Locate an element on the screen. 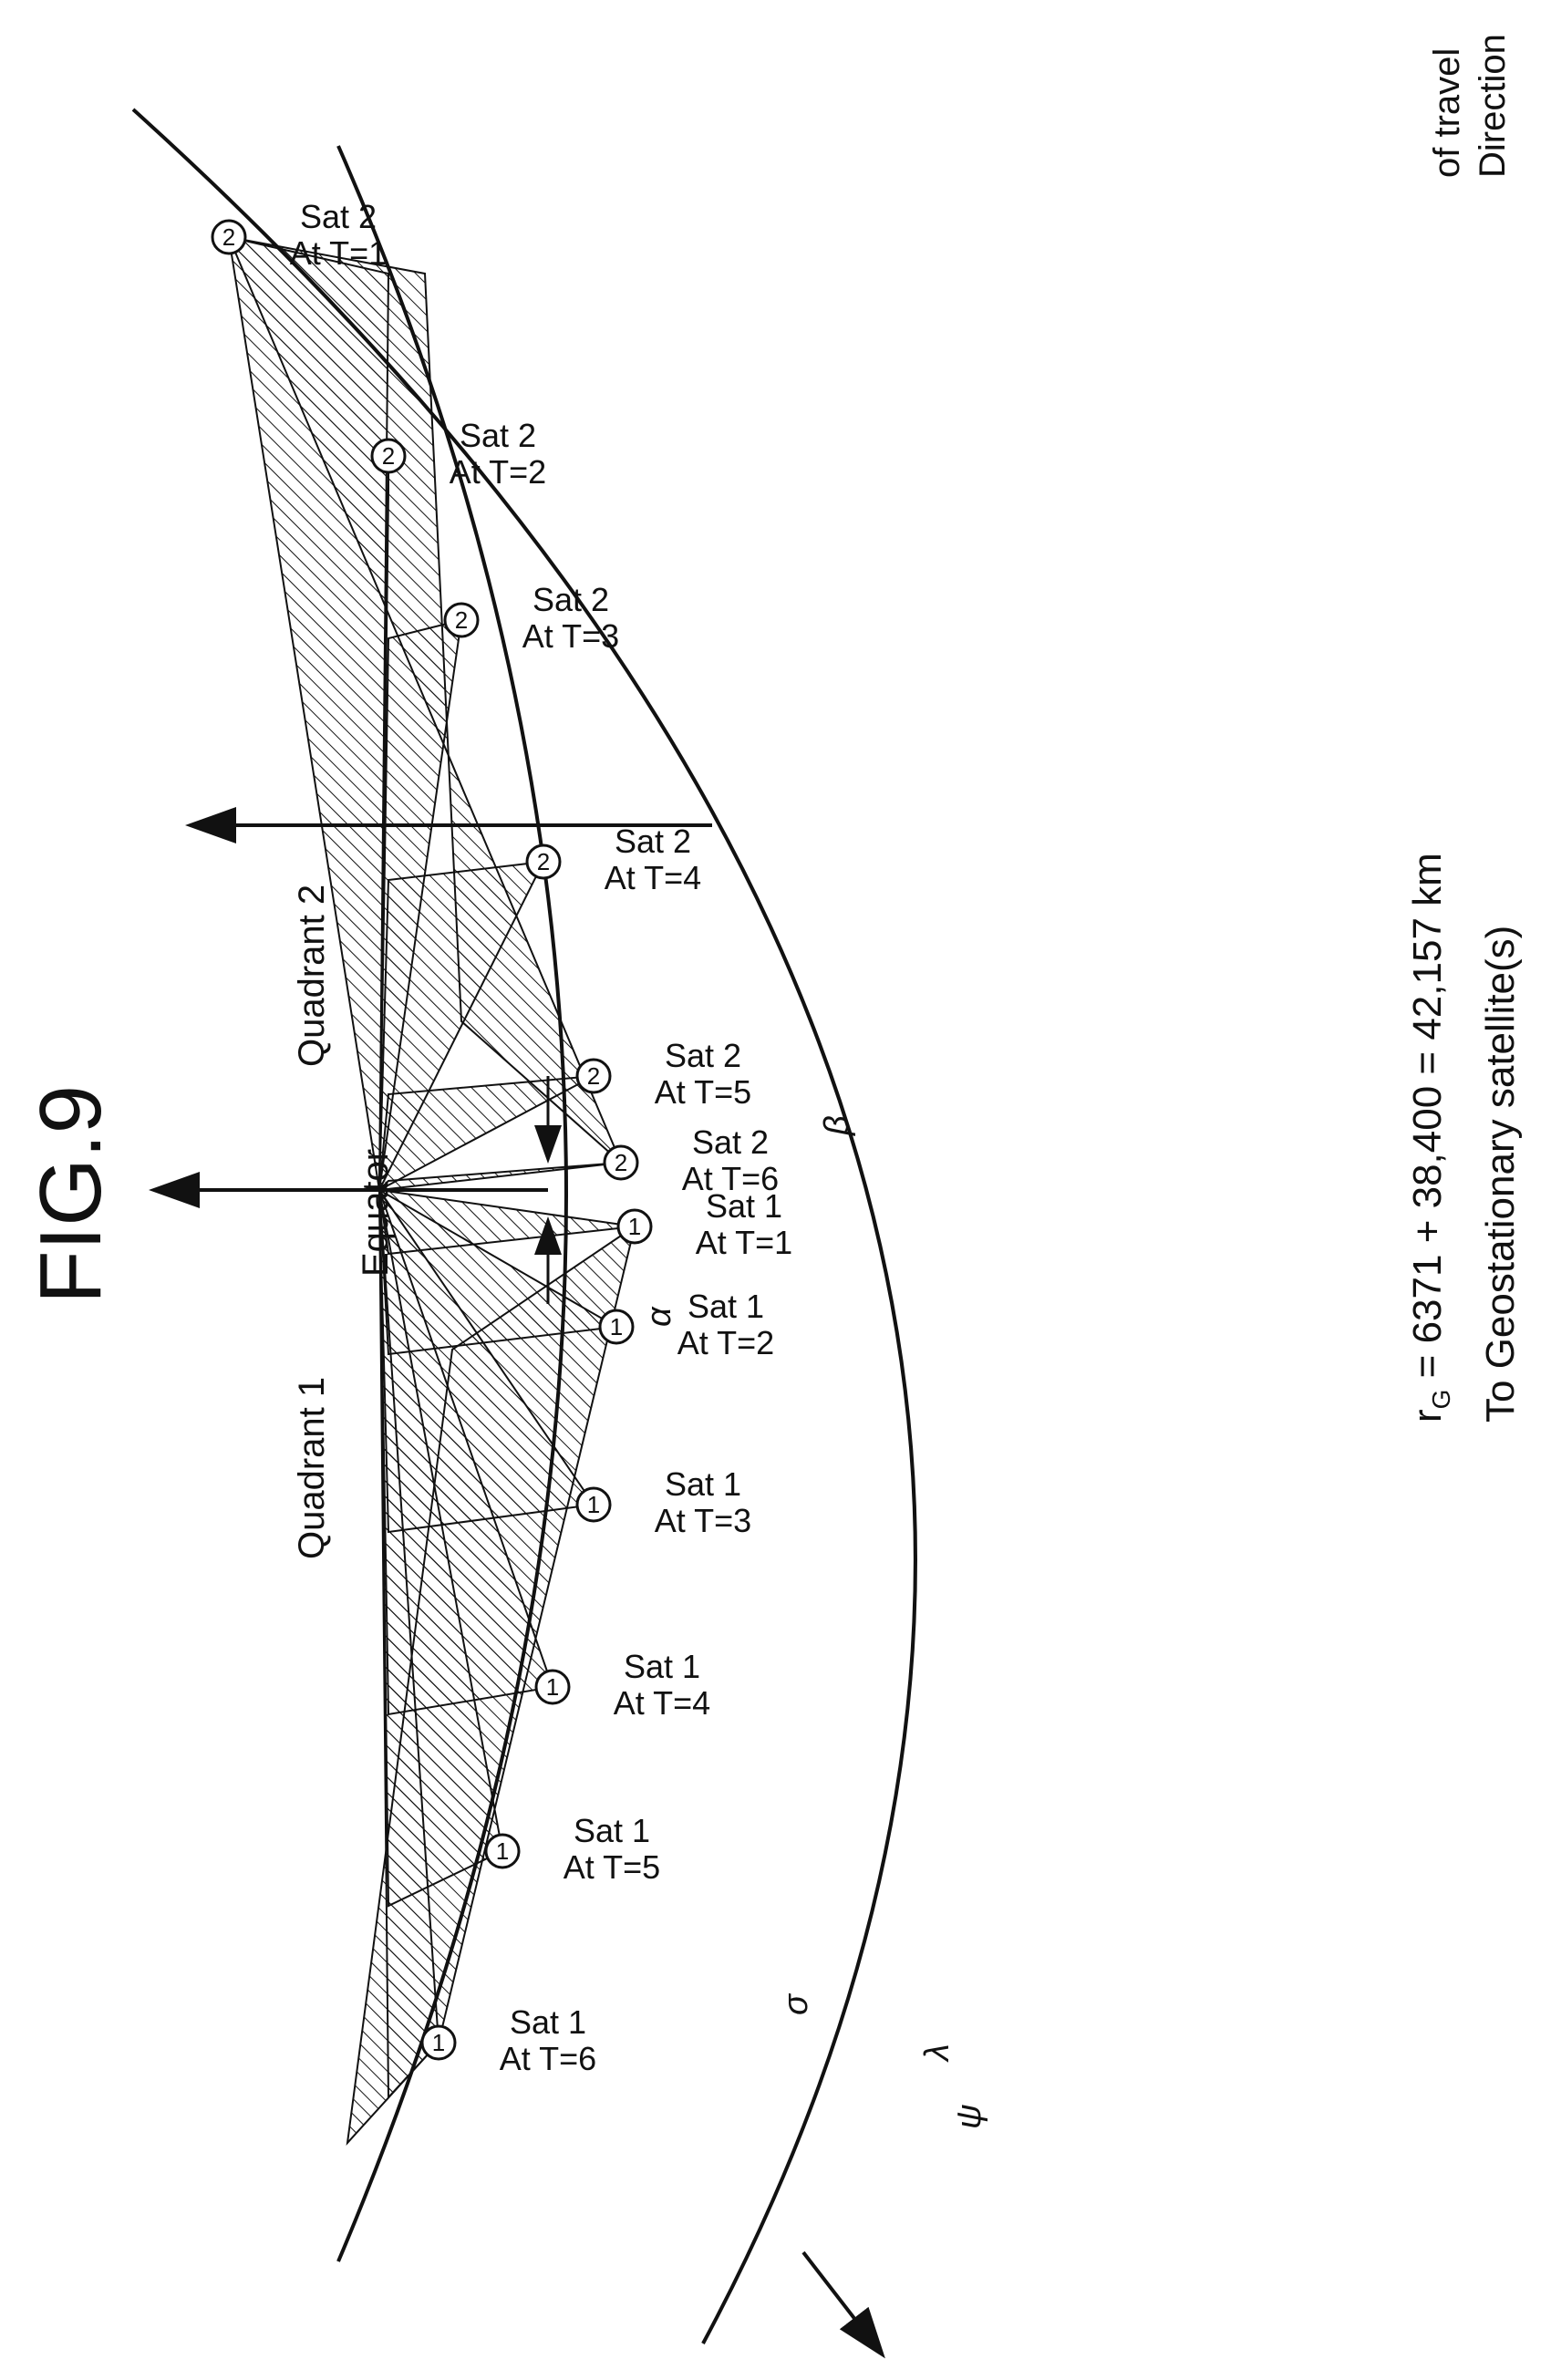 The image size is (1551, 2380). sat1-label-t2-time: At T=2 is located at coordinates (725, 1343).